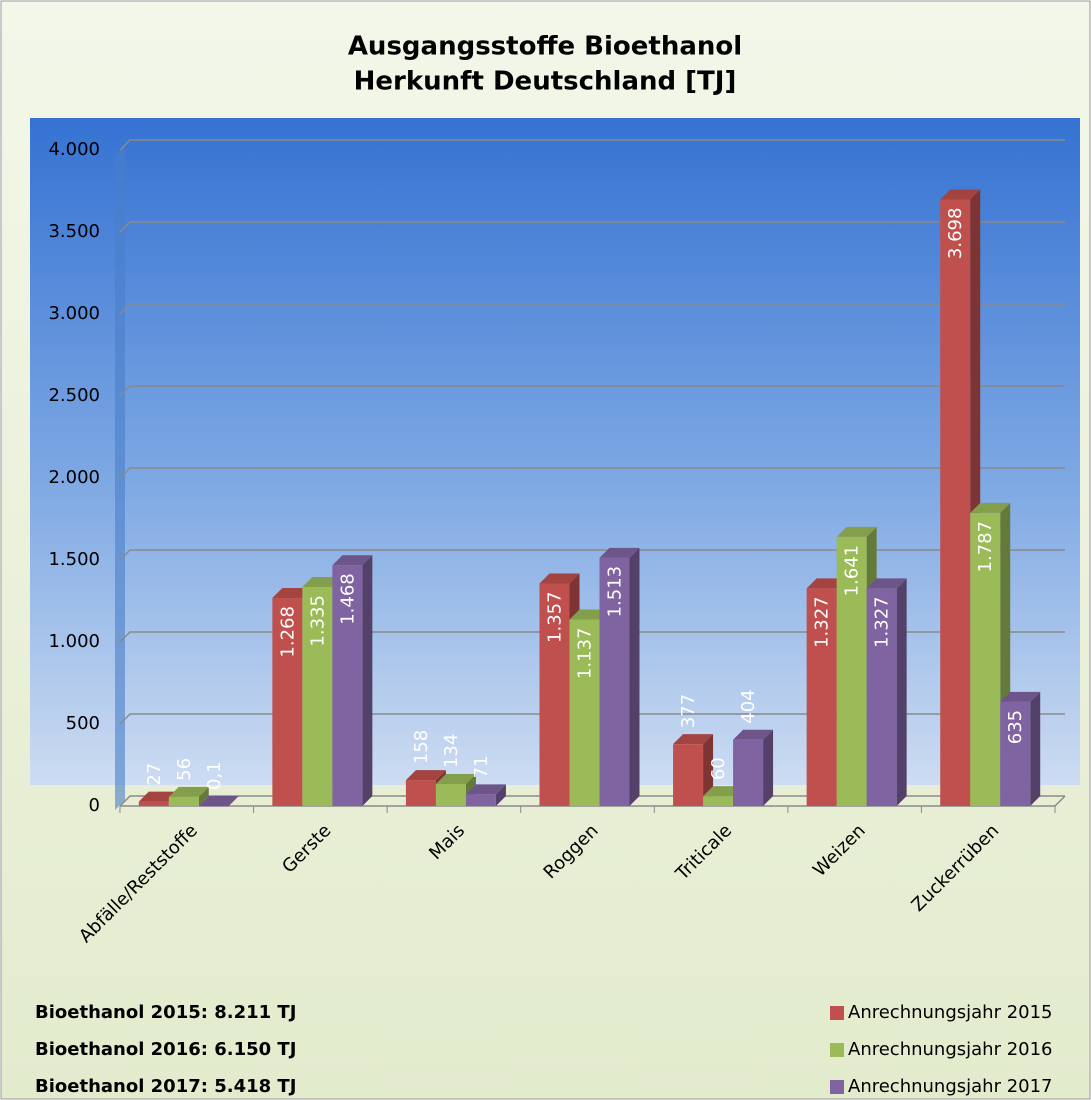 This screenshot has width=1091, height=1100. What do you see at coordinates (165, 1012) in the screenshot?
I see `annotation: Bioethanol 2015: 8.211 TJ` at bounding box center [165, 1012].